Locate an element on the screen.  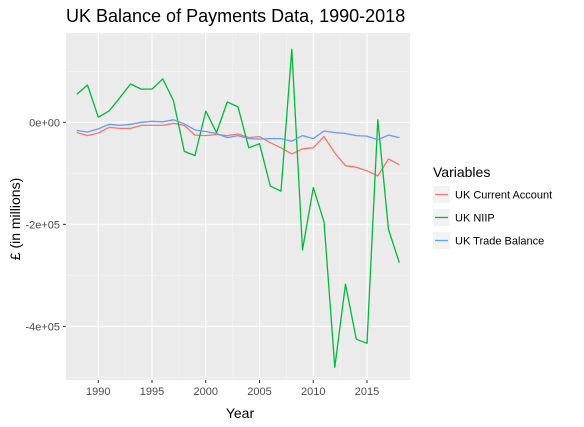
series-line-uk-trade-balance is located at coordinates (238, 130).